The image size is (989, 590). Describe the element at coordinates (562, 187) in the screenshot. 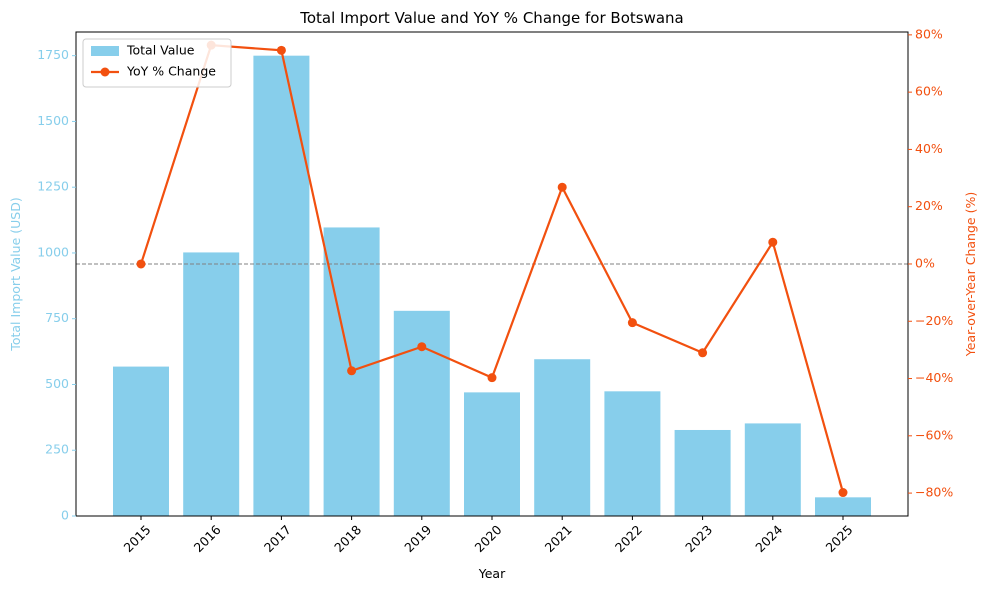

I see `yoy-point-2021` at that location.